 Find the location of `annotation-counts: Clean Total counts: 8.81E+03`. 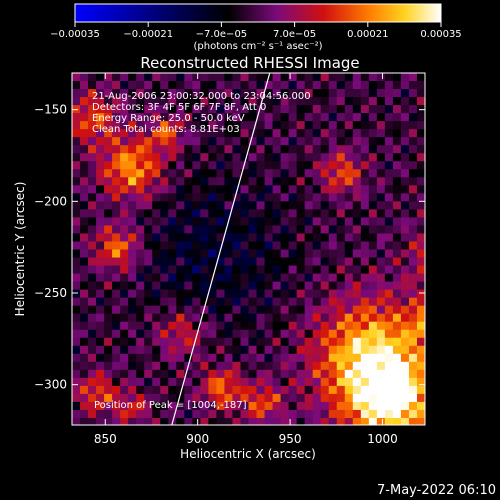

annotation-counts: Clean Total counts: 8.81E+03 is located at coordinates (166, 129).